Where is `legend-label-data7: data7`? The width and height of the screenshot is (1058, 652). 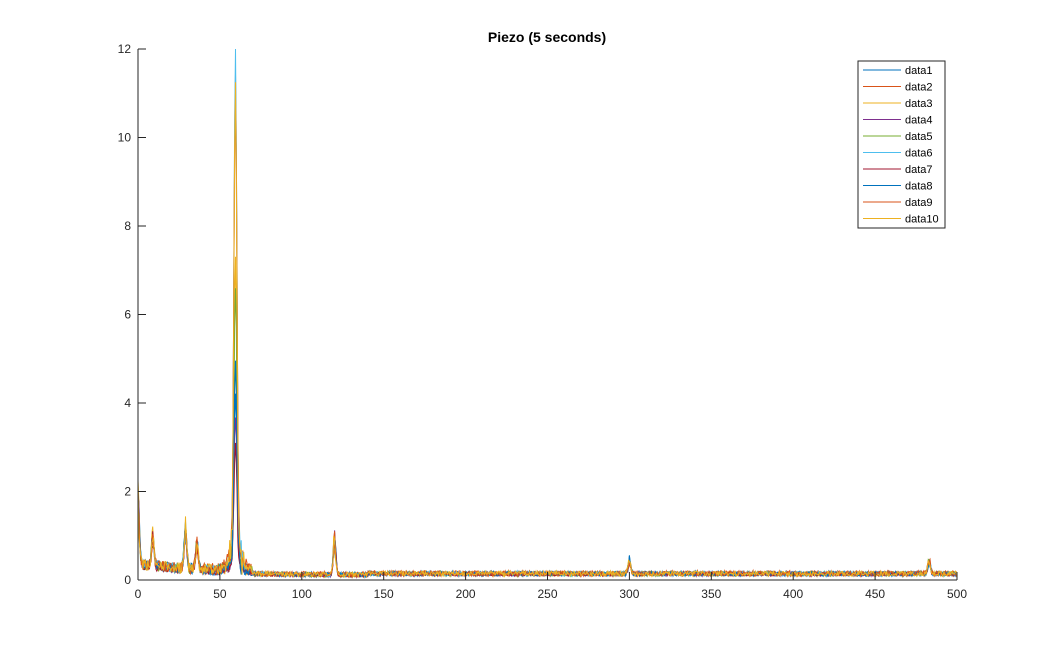
legend-label-data7: data7 is located at coordinates (919, 170).